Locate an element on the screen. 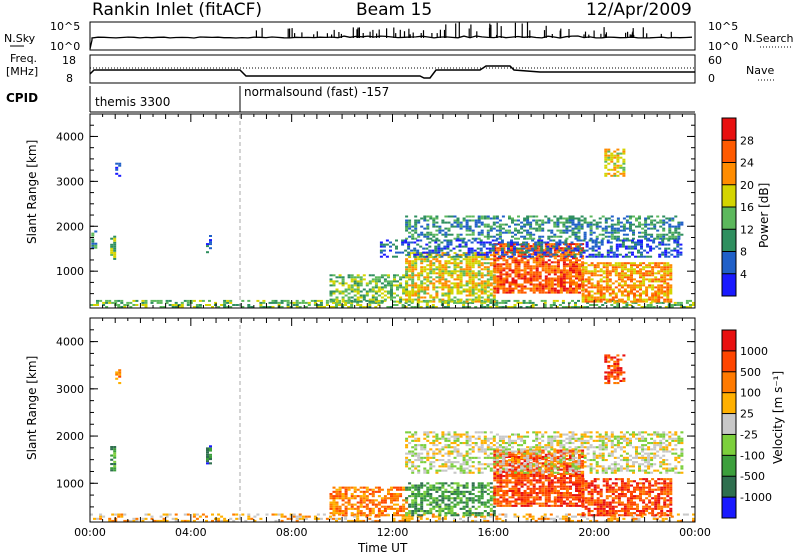 The width and height of the screenshot is (800, 558). nsearch-label: N.Search is located at coordinates (769, 38).